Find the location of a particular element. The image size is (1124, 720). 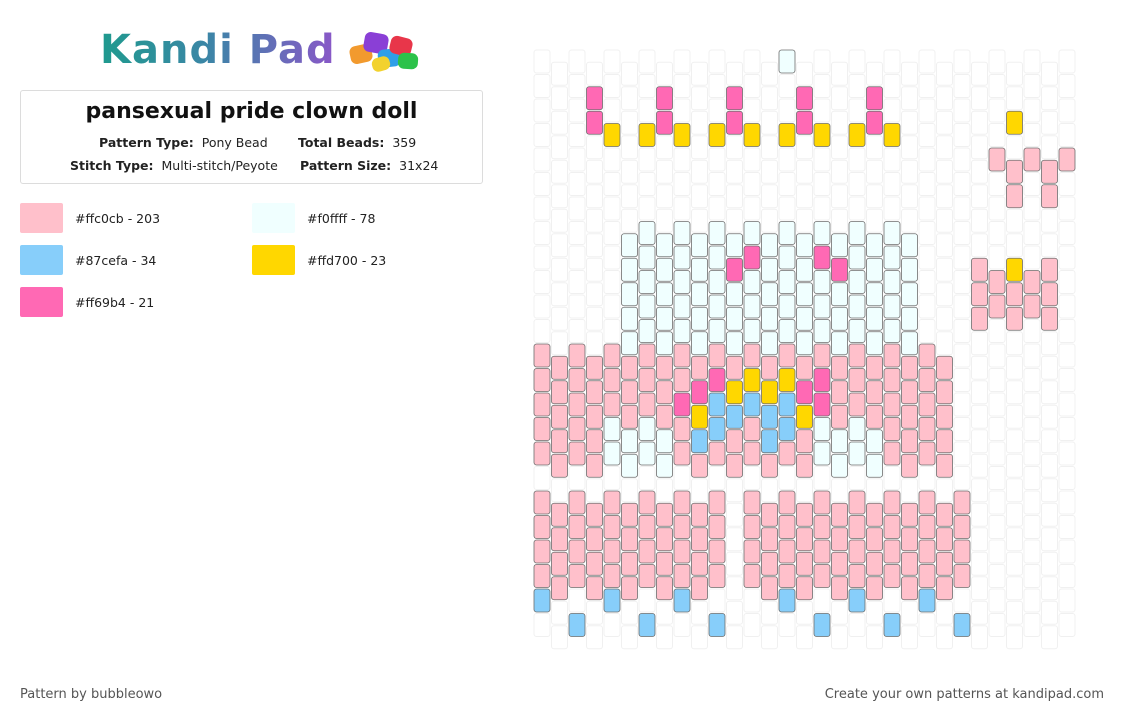

total-beads: Total Beads: 359 is located at coordinates (357, 142).